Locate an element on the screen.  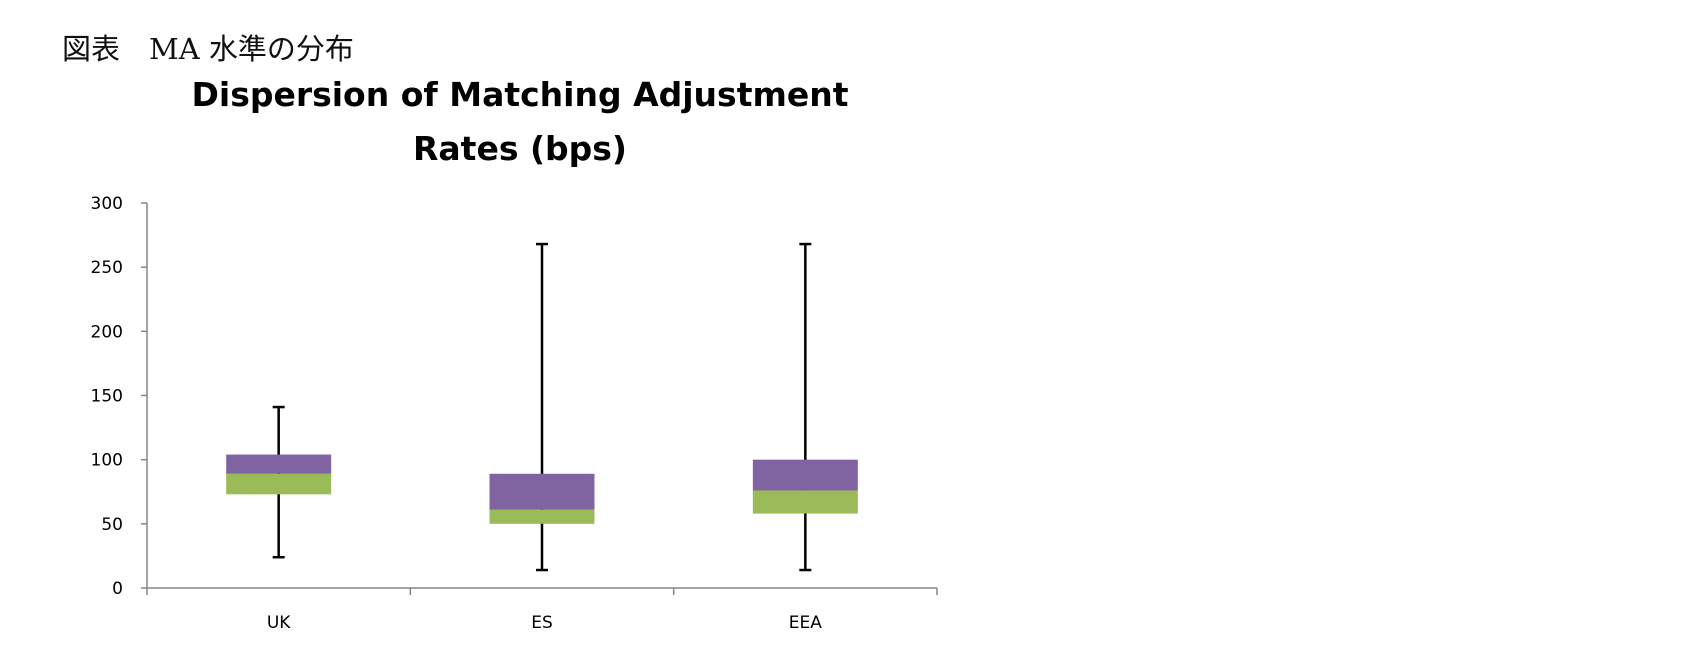
x-tick-label: UK is located at coordinates (279, 623).